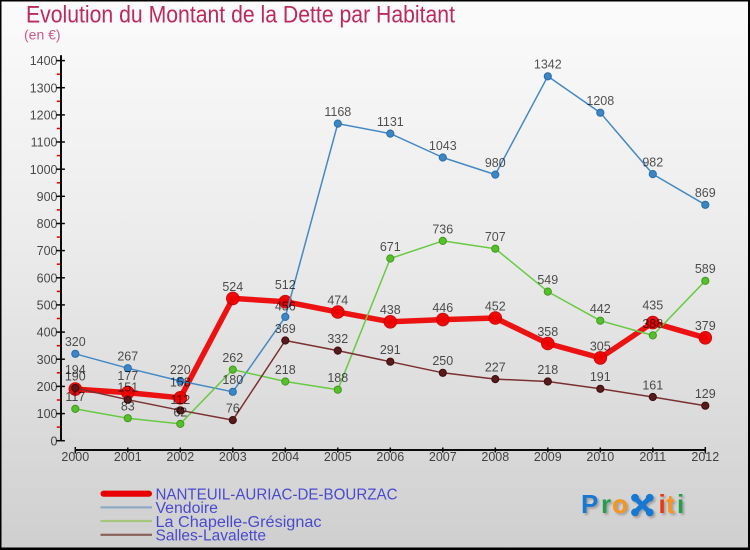 The width and height of the screenshot is (750, 550). What do you see at coordinates (285, 306) in the screenshot?
I see `svg-text: 456` at bounding box center [285, 306].